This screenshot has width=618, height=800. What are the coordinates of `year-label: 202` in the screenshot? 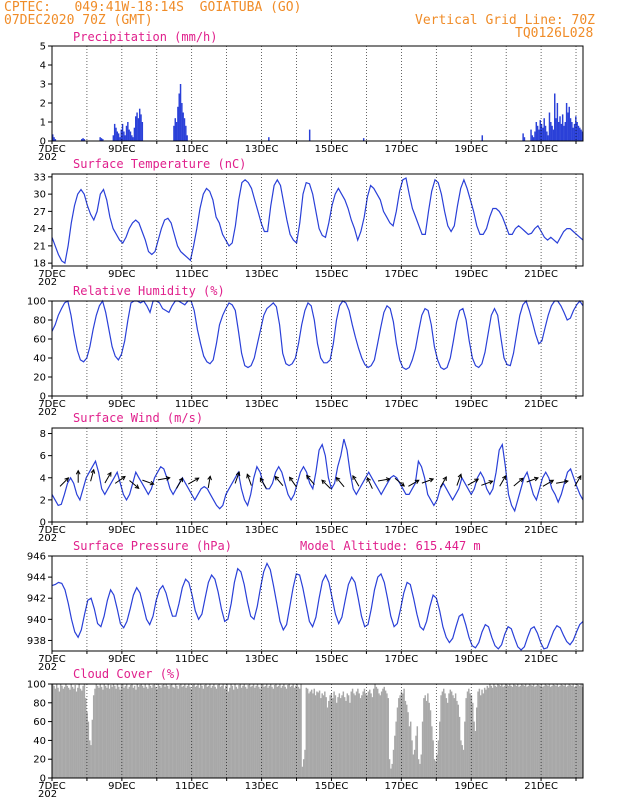 It's located at (47, 794).